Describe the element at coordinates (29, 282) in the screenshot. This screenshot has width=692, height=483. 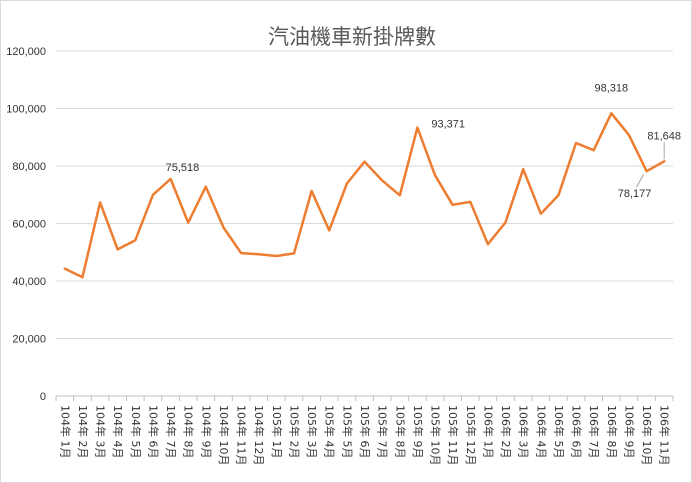
I see `y-tick-label: 40,000` at that location.